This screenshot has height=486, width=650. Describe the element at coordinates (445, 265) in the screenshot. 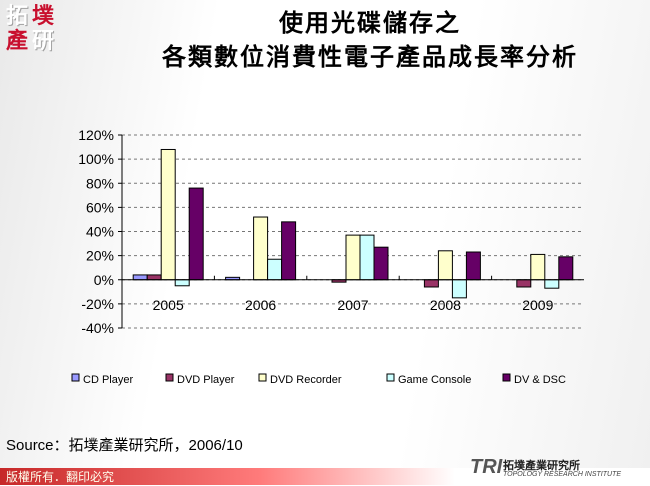

I see `bar-dvd-recorder-2008` at that location.